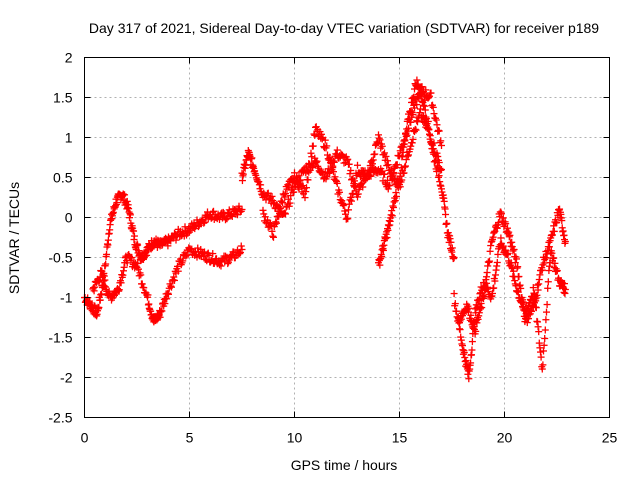  Describe the element at coordinates (610, 438) in the screenshot. I see `x-tick-label: 25` at that location.